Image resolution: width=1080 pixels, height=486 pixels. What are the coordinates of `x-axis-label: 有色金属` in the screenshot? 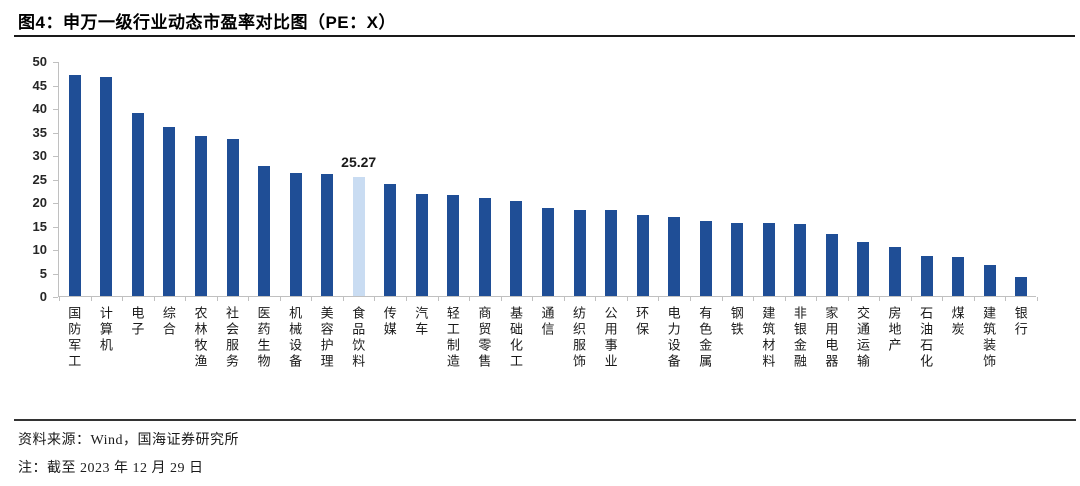 It's located at (705, 338).